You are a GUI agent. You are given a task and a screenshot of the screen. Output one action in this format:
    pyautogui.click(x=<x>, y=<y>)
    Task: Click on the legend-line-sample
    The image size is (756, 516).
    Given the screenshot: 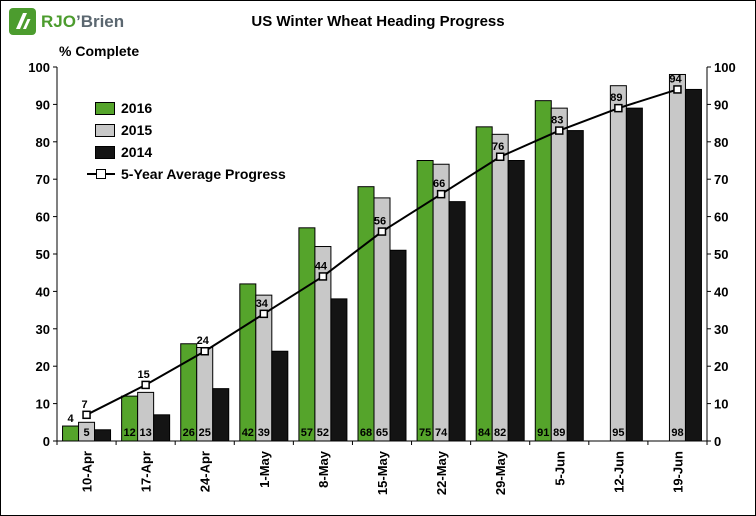 What is the action you would take?
    pyautogui.click(x=101, y=174)
    